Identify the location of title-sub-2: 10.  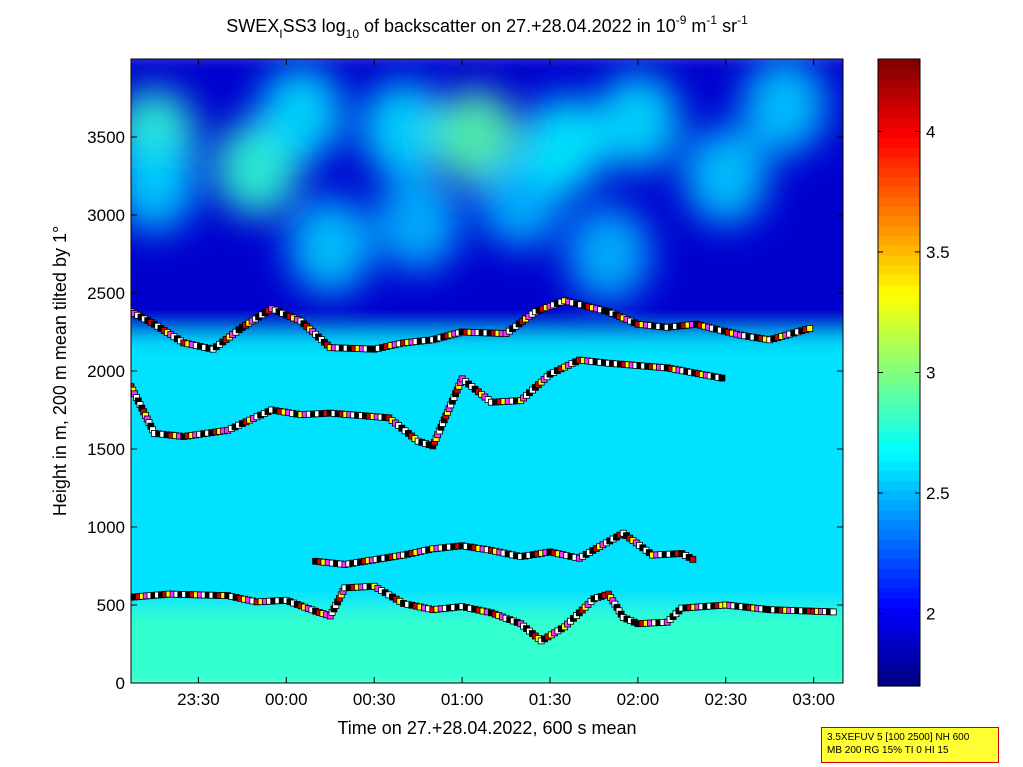
(353, 34).